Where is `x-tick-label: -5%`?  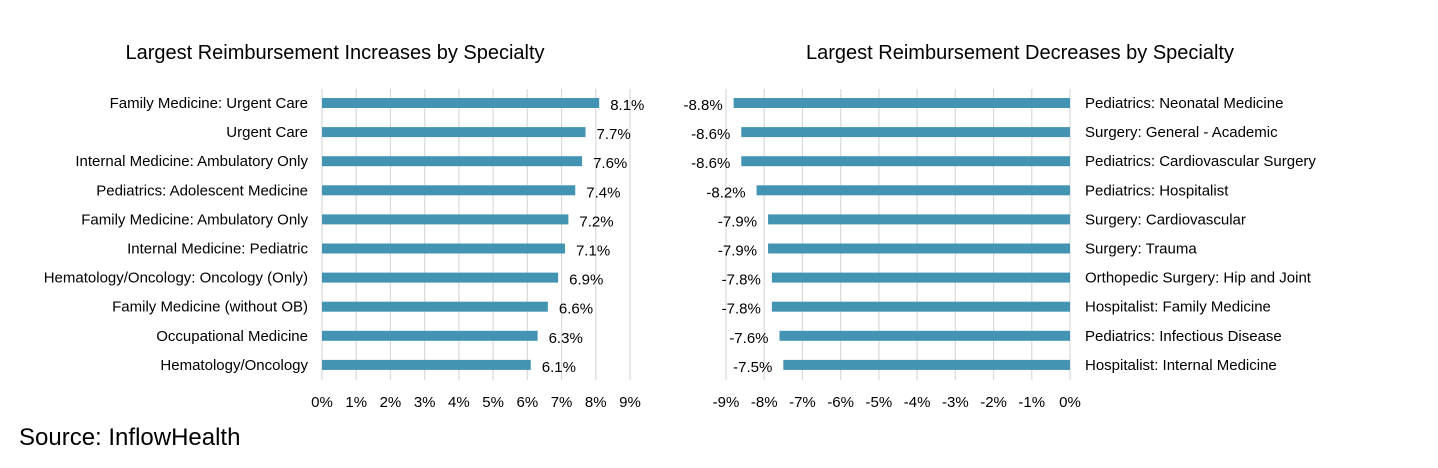 x-tick-label: -5% is located at coordinates (879, 402).